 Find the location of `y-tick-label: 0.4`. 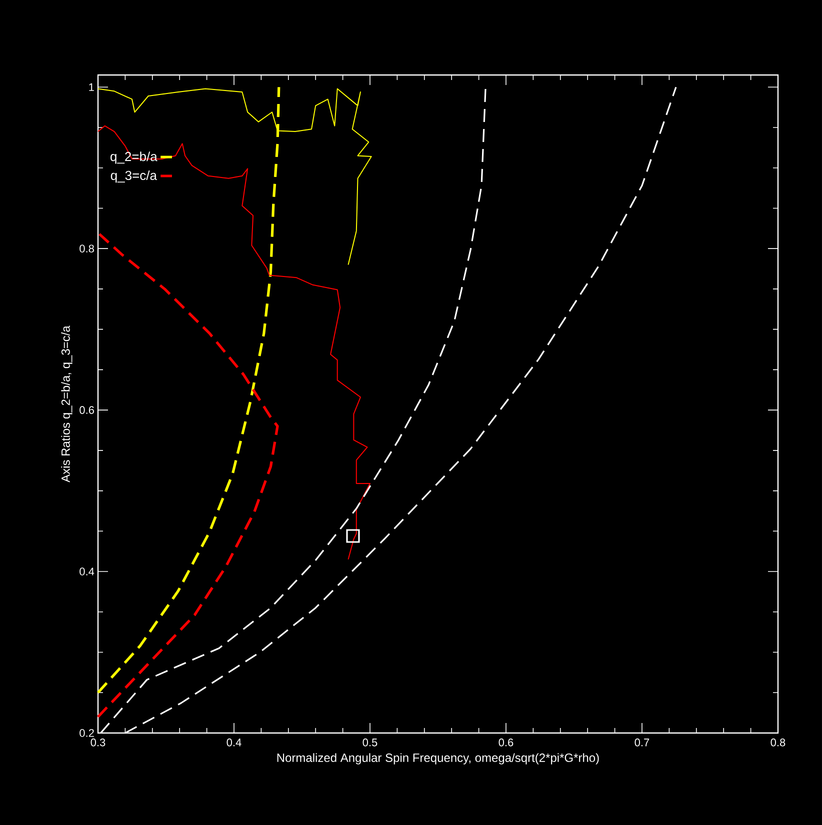

y-tick-label: 0.4 is located at coordinates (87, 572).